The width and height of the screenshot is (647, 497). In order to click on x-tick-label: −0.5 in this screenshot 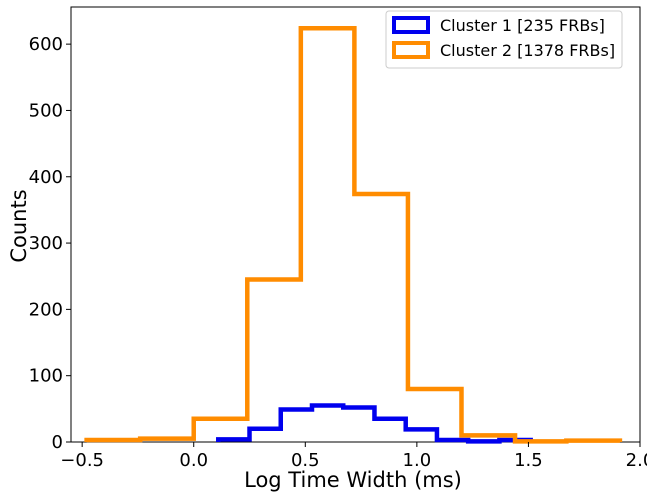, I will do `click(82, 460)`.